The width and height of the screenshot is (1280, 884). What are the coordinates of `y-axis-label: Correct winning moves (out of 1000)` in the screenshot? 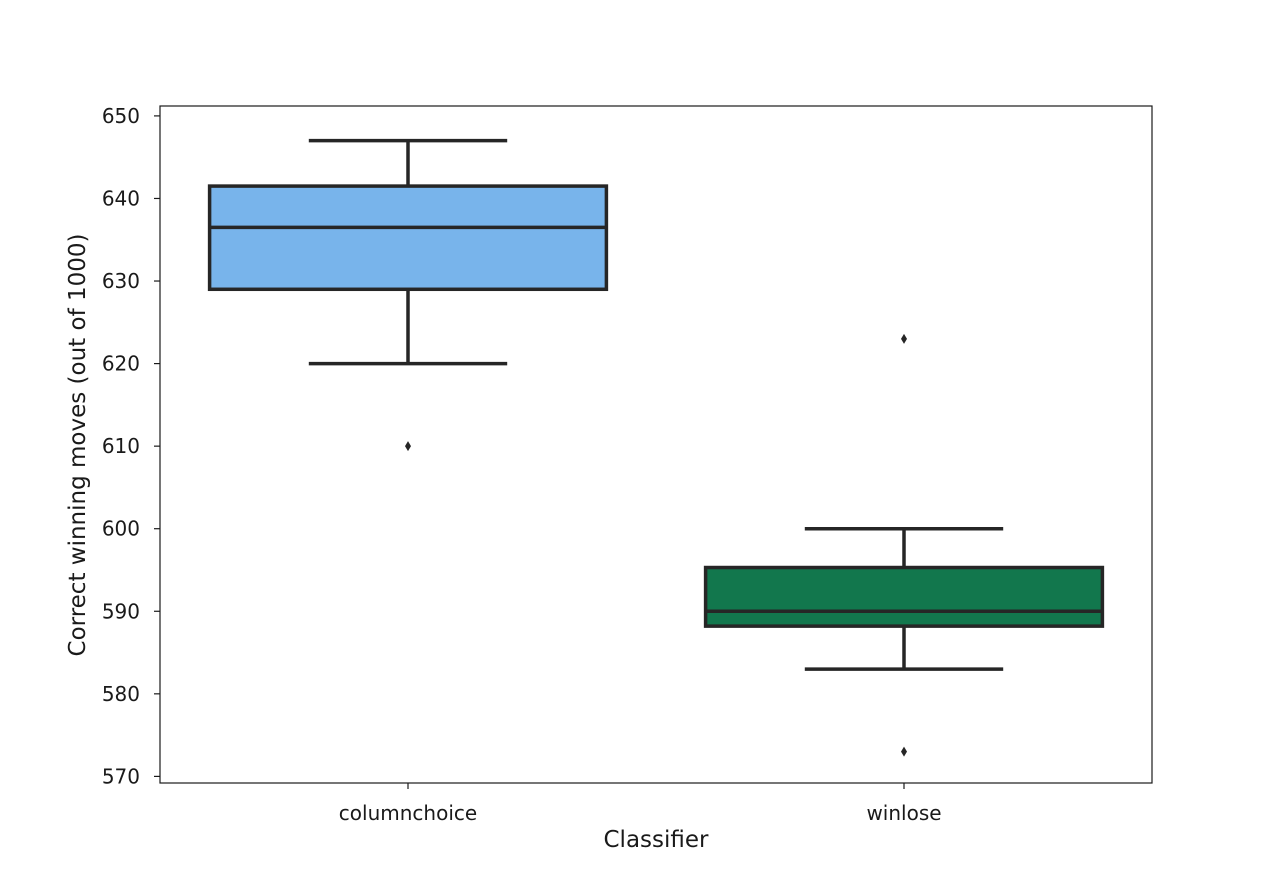 It's located at (78, 445).